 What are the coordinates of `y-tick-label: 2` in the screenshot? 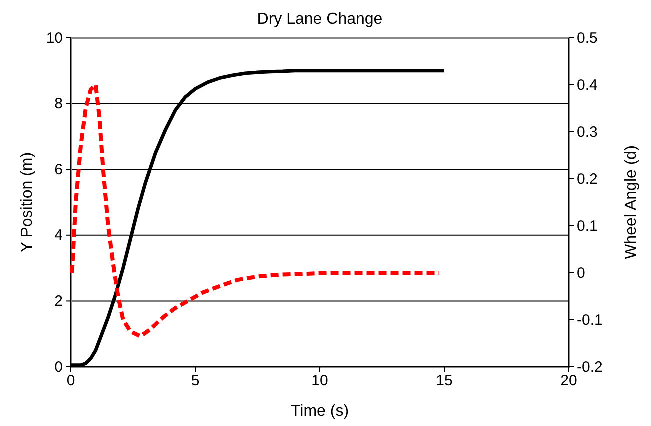 It's located at (58, 301).